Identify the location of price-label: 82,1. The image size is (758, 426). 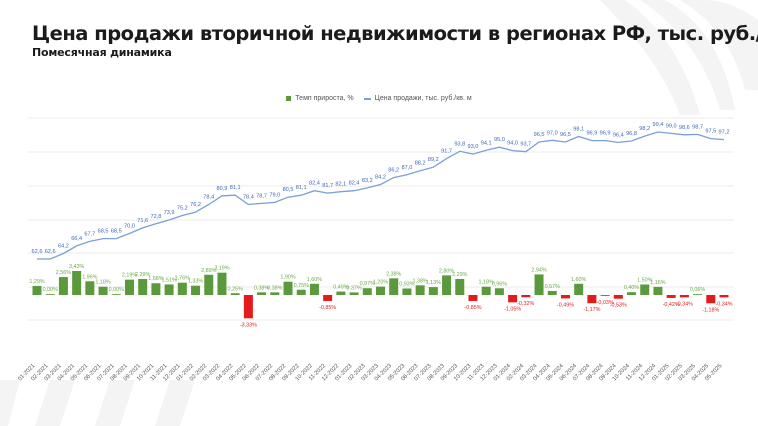
(340, 185).